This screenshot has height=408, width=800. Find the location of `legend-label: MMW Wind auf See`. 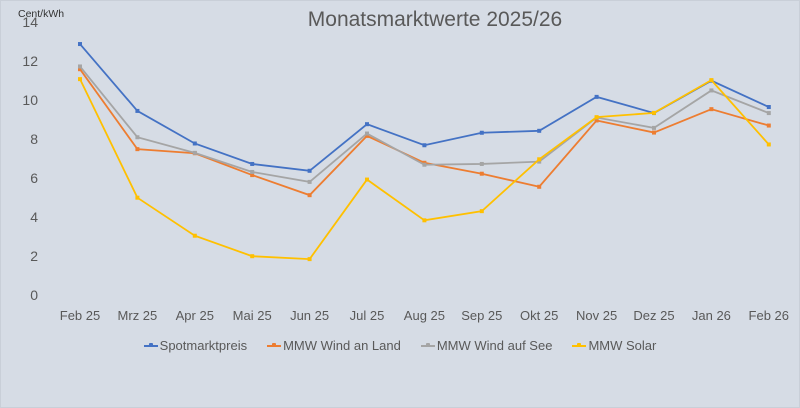

legend-label: MMW Wind auf See is located at coordinates (494, 345).